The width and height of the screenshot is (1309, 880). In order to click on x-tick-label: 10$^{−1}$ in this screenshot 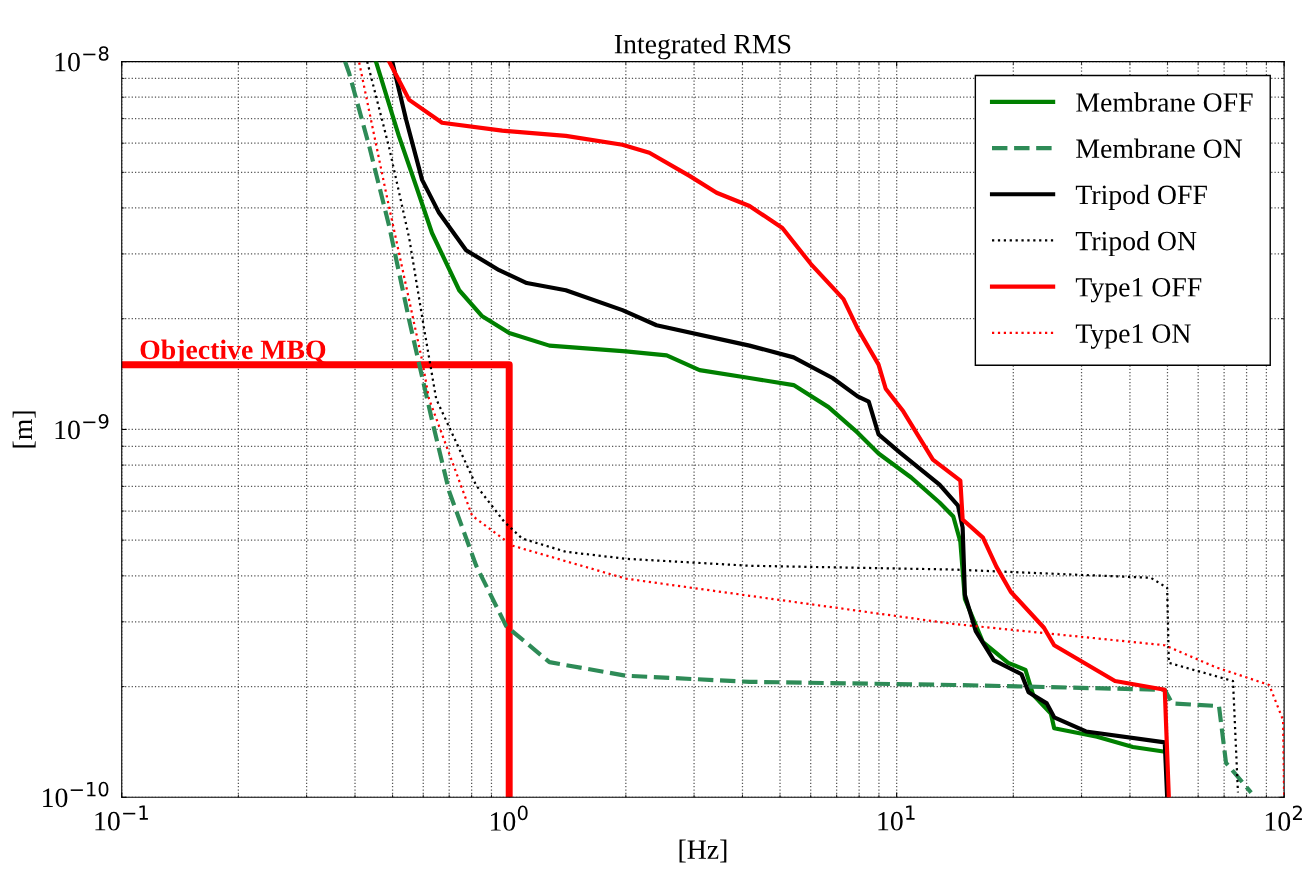, I will do `click(121, 818)`.